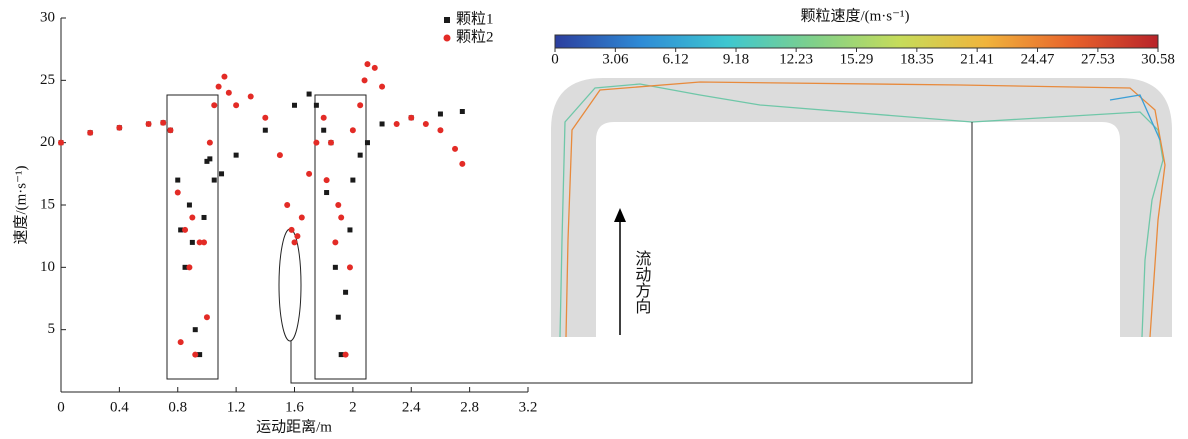 This screenshot has height=439, width=1188. I want to click on legend-label: 颗粒1, so click(475, 18).